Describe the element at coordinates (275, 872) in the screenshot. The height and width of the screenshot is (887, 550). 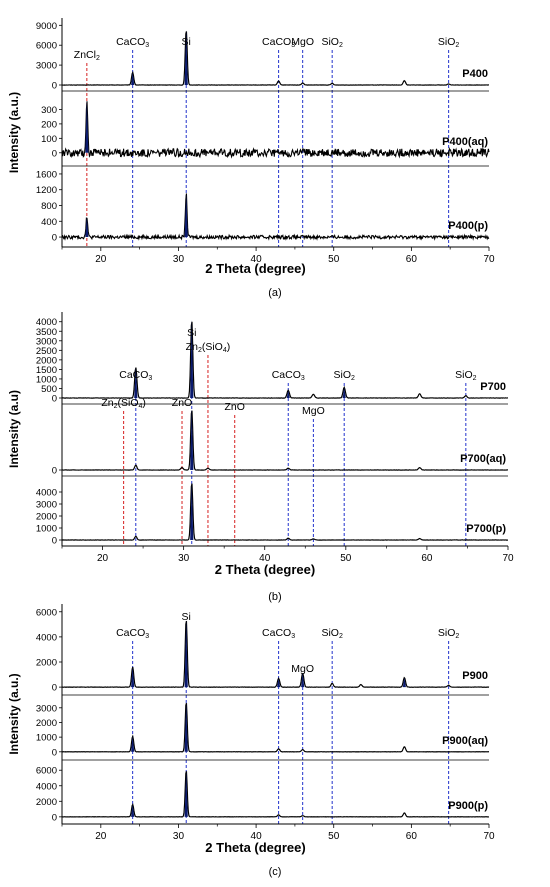
I see `figure-caption: (c)` at that location.